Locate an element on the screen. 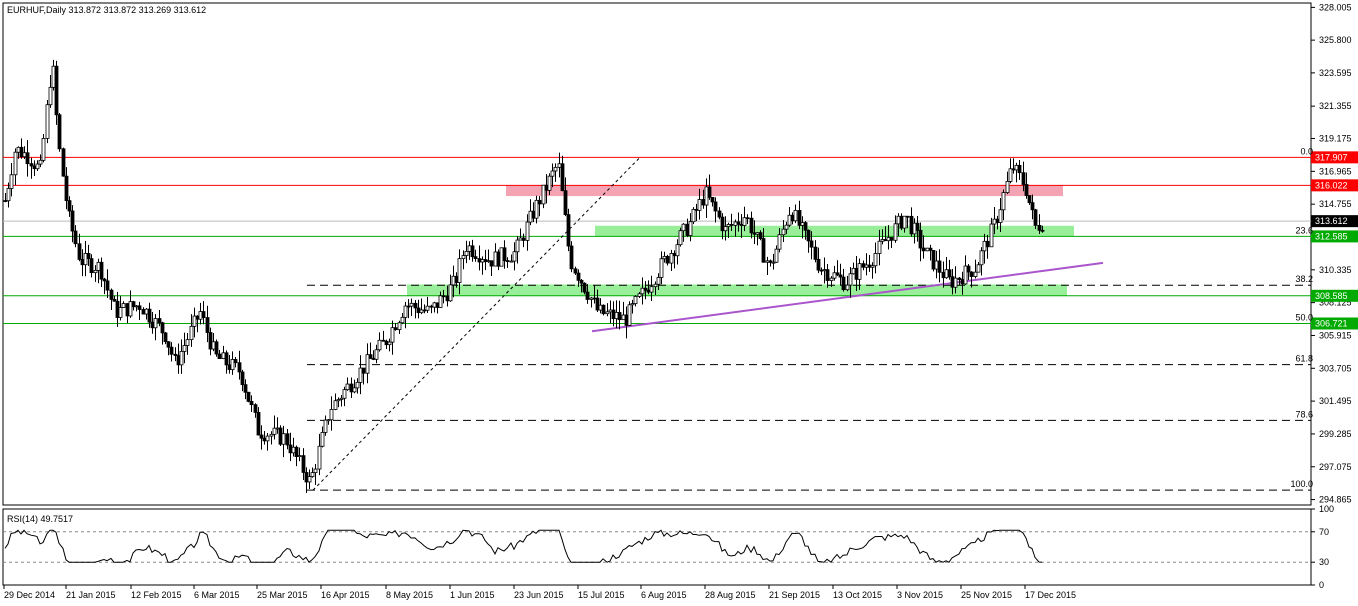 This screenshot has width=1358, height=606. level-tag-label: 312.585 is located at coordinates (1331, 236).